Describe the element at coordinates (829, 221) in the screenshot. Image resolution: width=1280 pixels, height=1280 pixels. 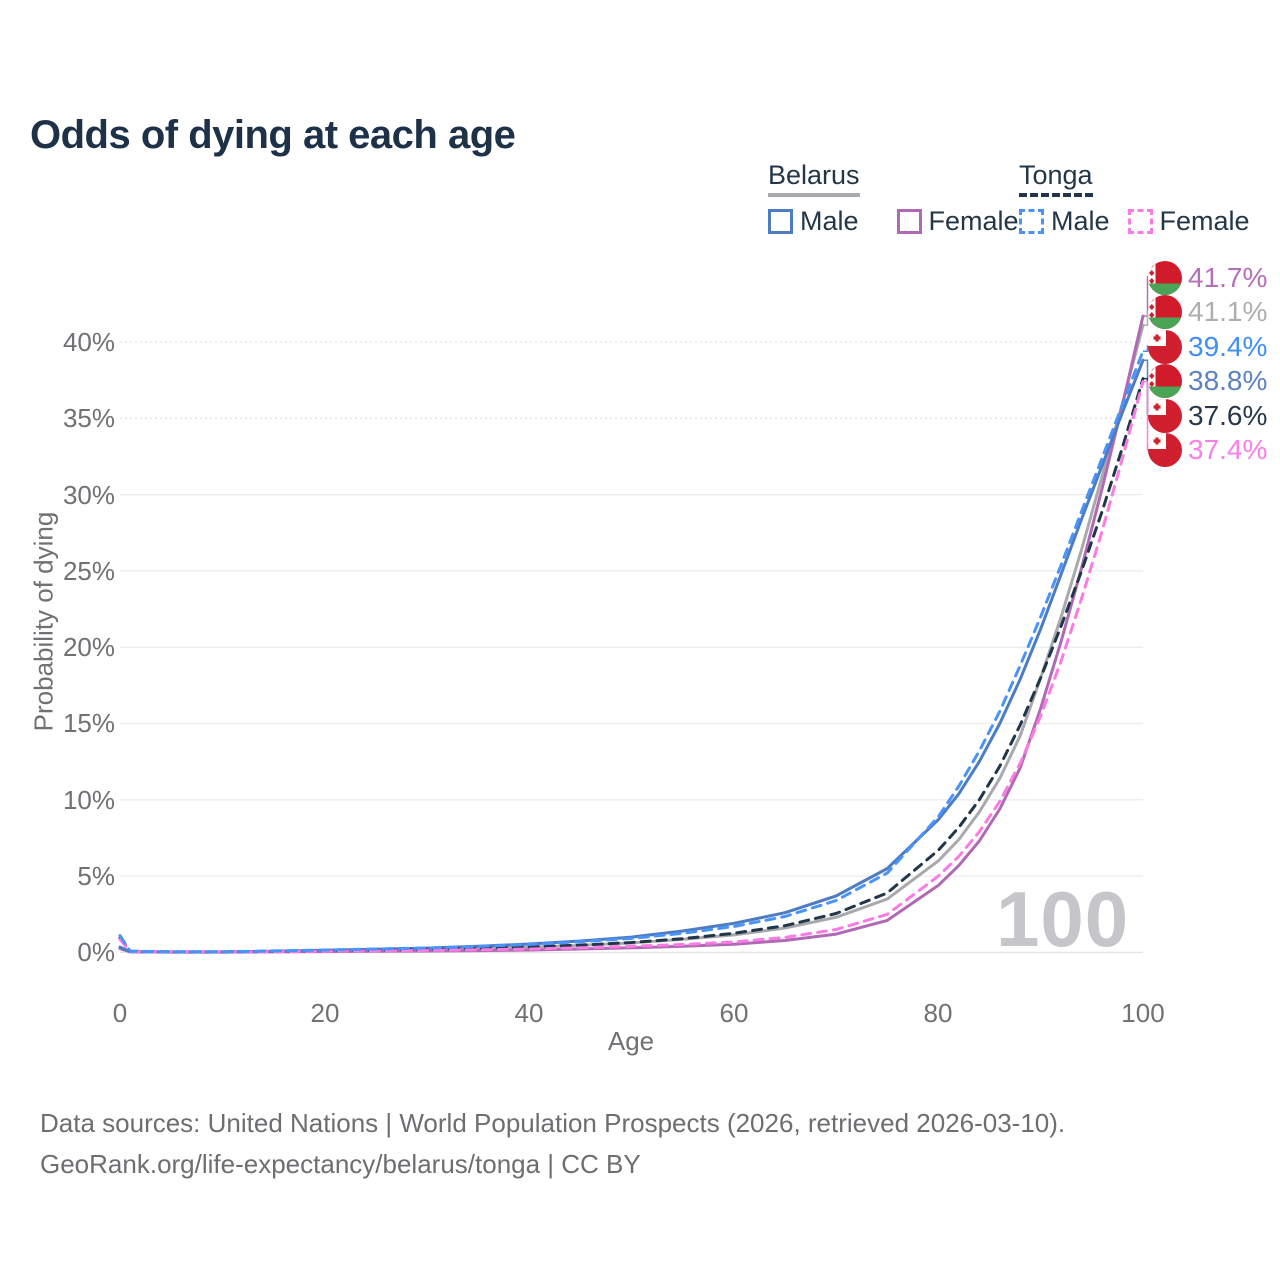
I see `legend-label-belarus-male: Male` at that location.